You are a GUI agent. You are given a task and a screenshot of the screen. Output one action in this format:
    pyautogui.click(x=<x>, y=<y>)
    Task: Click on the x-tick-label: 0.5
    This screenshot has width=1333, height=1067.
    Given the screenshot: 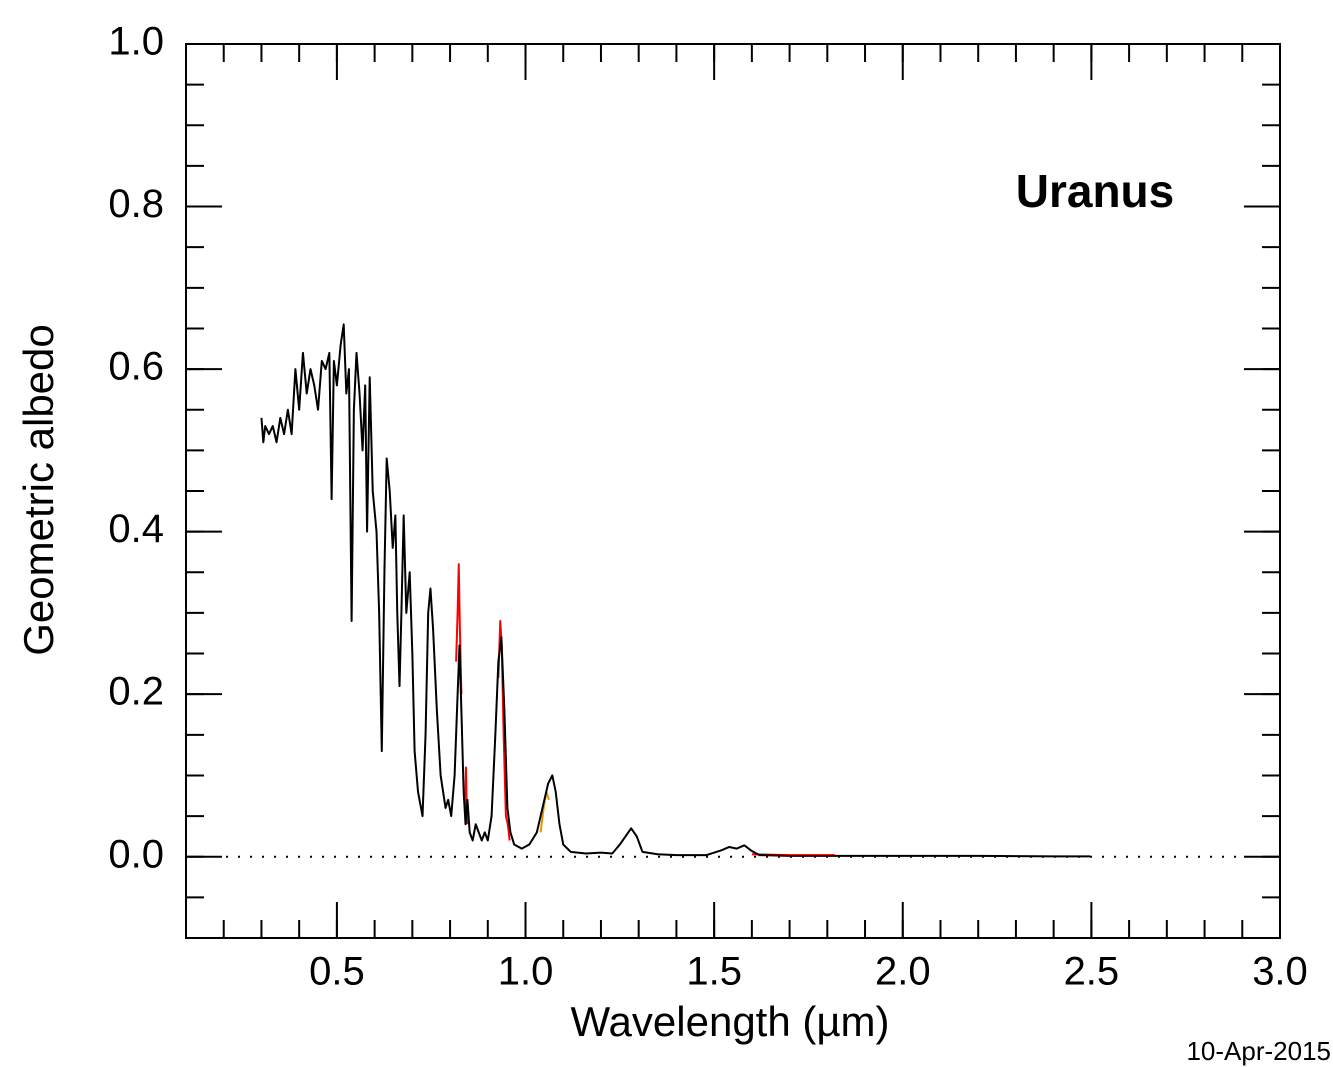 What is the action you would take?
    pyautogui.click(x=337, y=972)
    